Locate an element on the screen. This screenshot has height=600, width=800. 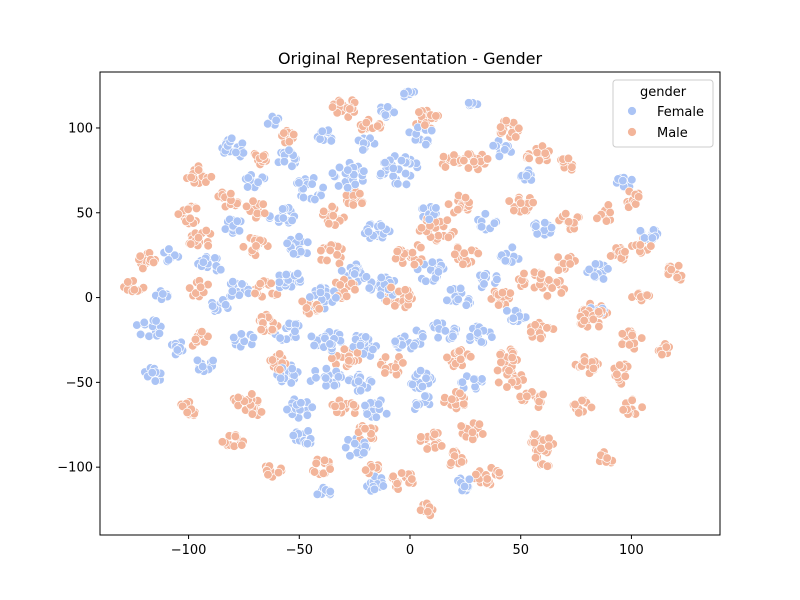
x-tick-label: 50 is located at coordinates (520, 550).